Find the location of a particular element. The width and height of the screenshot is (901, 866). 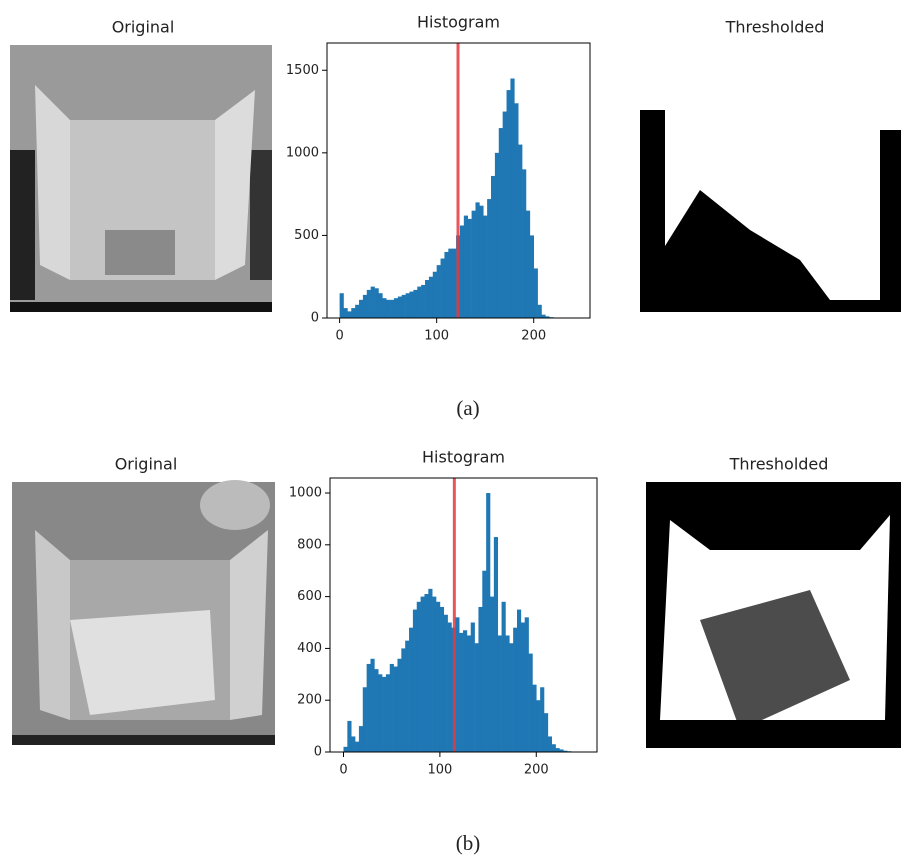

x-tick-label: 200 is located at coordinates (536, 770).